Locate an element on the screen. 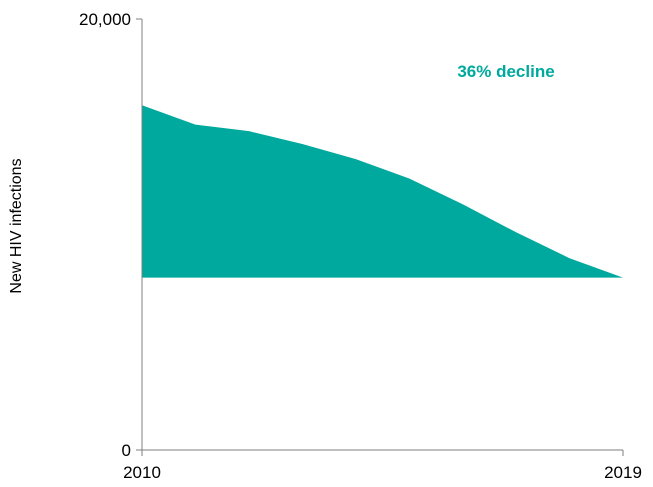  x-tick-label-end: 2019 is located at coordinates (623, 472).